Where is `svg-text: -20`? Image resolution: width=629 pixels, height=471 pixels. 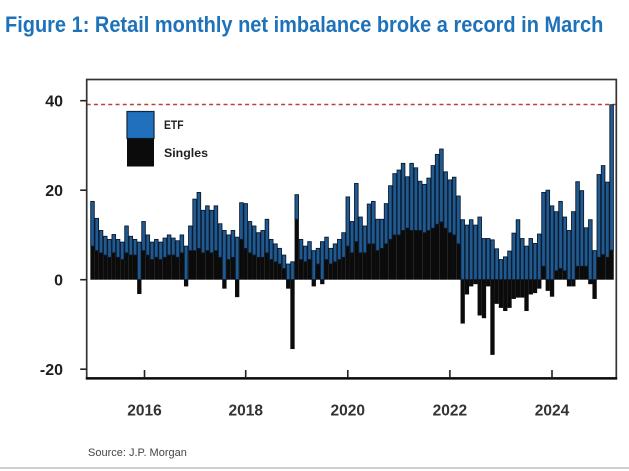 svg-text: -20 is located at coordinates (51, 370).